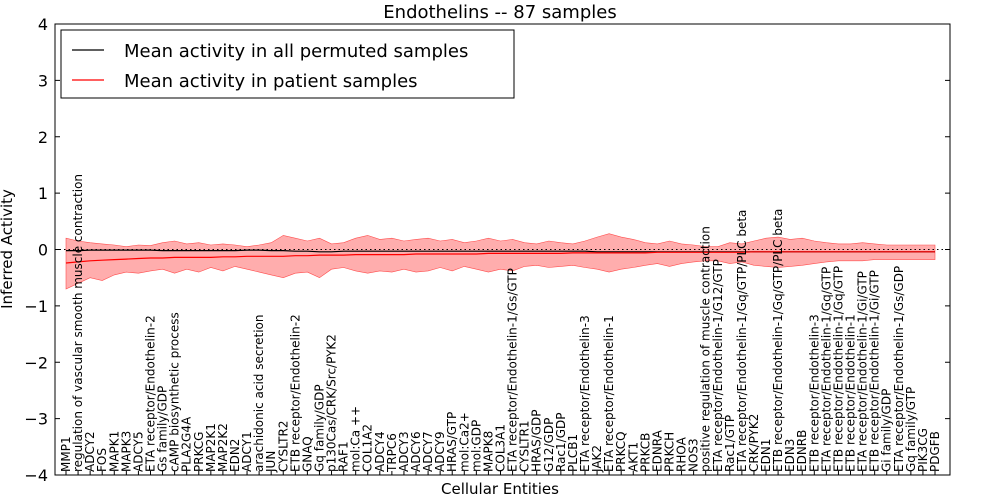  What do you see at coordinates (235, 455) in the screenshot?
I see `x-tick-label: EDN2` at bounding box center [235, 455].